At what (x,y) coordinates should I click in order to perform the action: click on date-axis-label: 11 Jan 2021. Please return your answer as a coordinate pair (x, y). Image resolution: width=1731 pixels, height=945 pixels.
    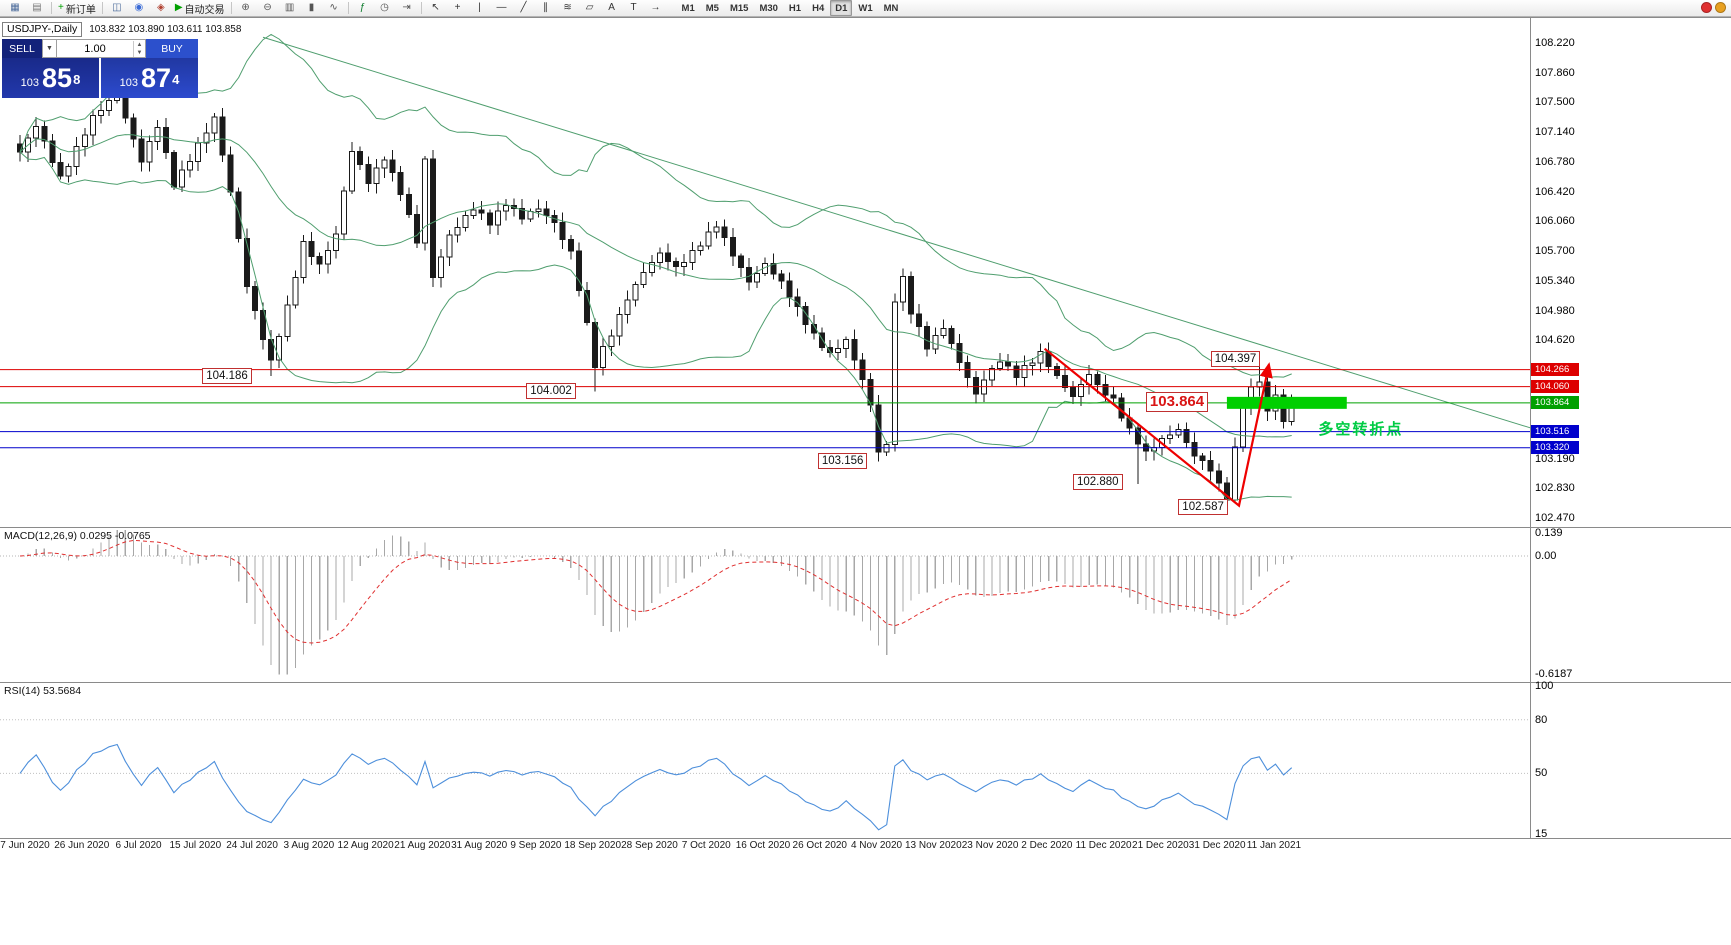
    Looking at the image, I should click on (1274, 845).